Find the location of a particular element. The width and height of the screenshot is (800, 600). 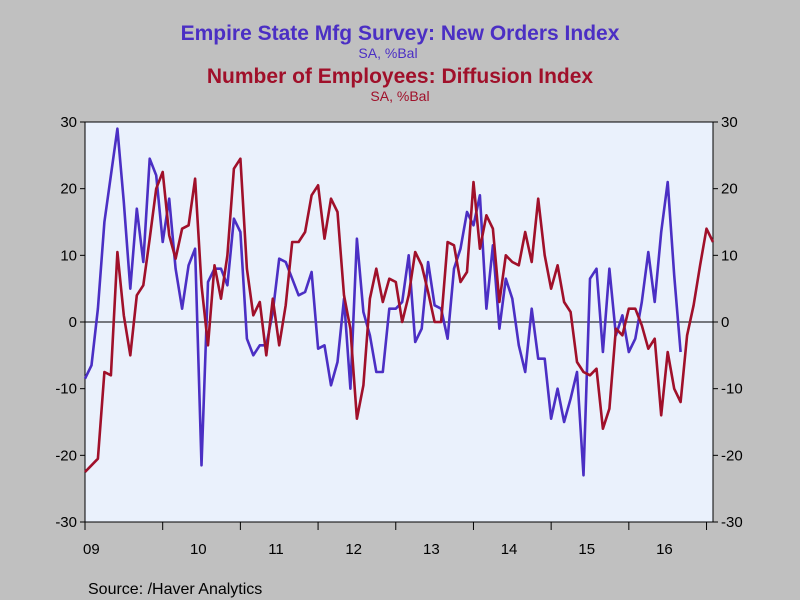

y-tick-label-right: -30 is located at coordinates (732, 522).